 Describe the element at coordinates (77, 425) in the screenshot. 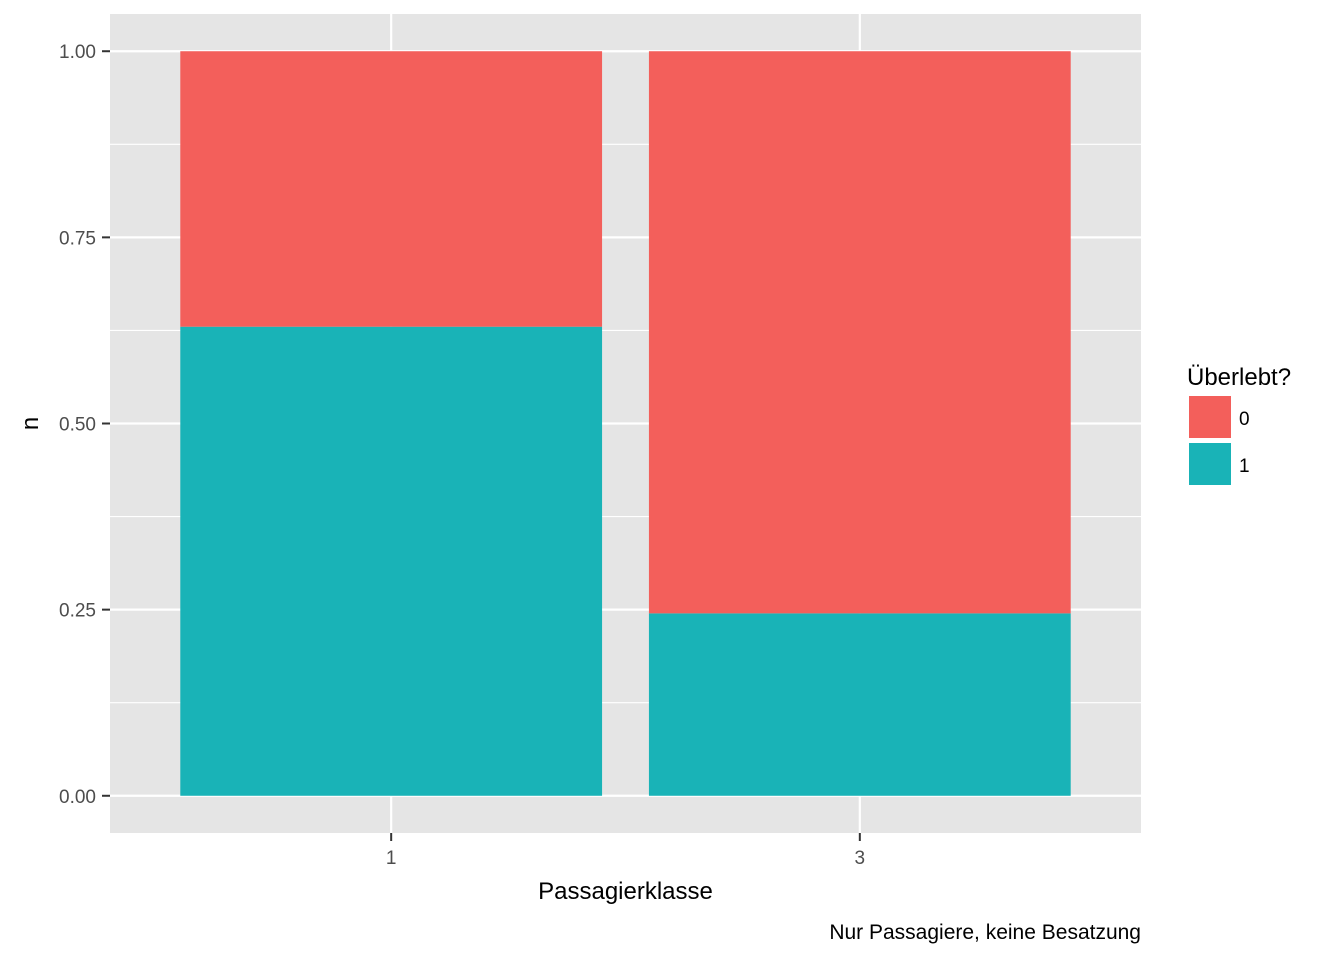

I see `y-tick-label: 0.50` at that location.